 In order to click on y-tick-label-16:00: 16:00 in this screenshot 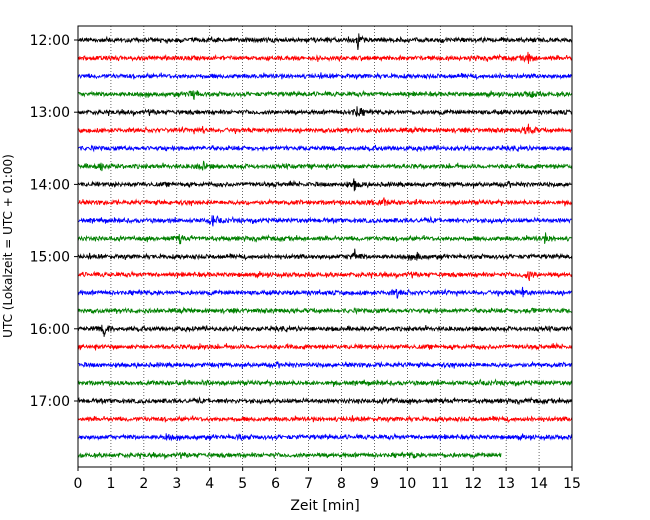, I will do `click(50, 330)`.